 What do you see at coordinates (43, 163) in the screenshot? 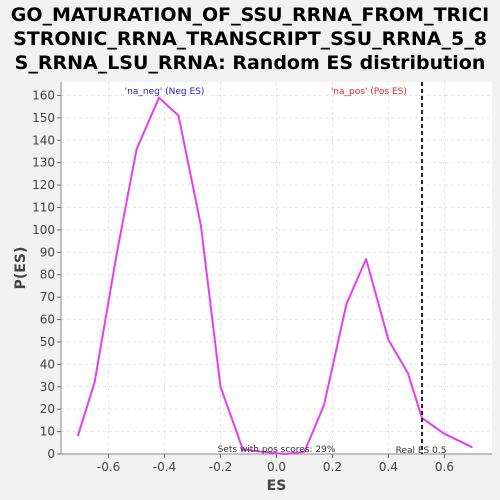
I see `y-tick-label: 130` at bounding box center [43, 163].